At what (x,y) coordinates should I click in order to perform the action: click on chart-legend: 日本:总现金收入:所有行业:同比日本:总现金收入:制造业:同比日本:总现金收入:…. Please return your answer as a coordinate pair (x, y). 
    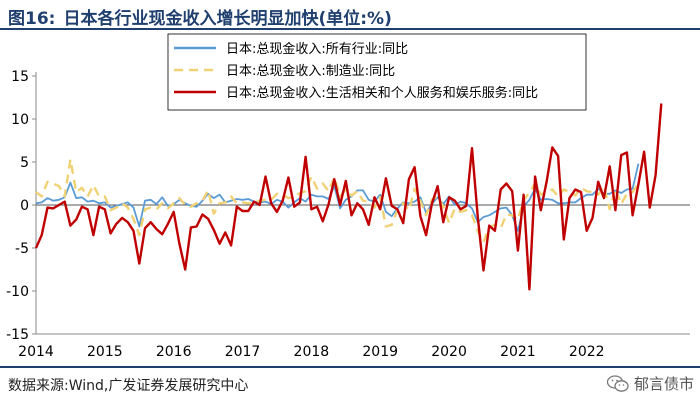
    Looking at the image, I should click on (377, 72).